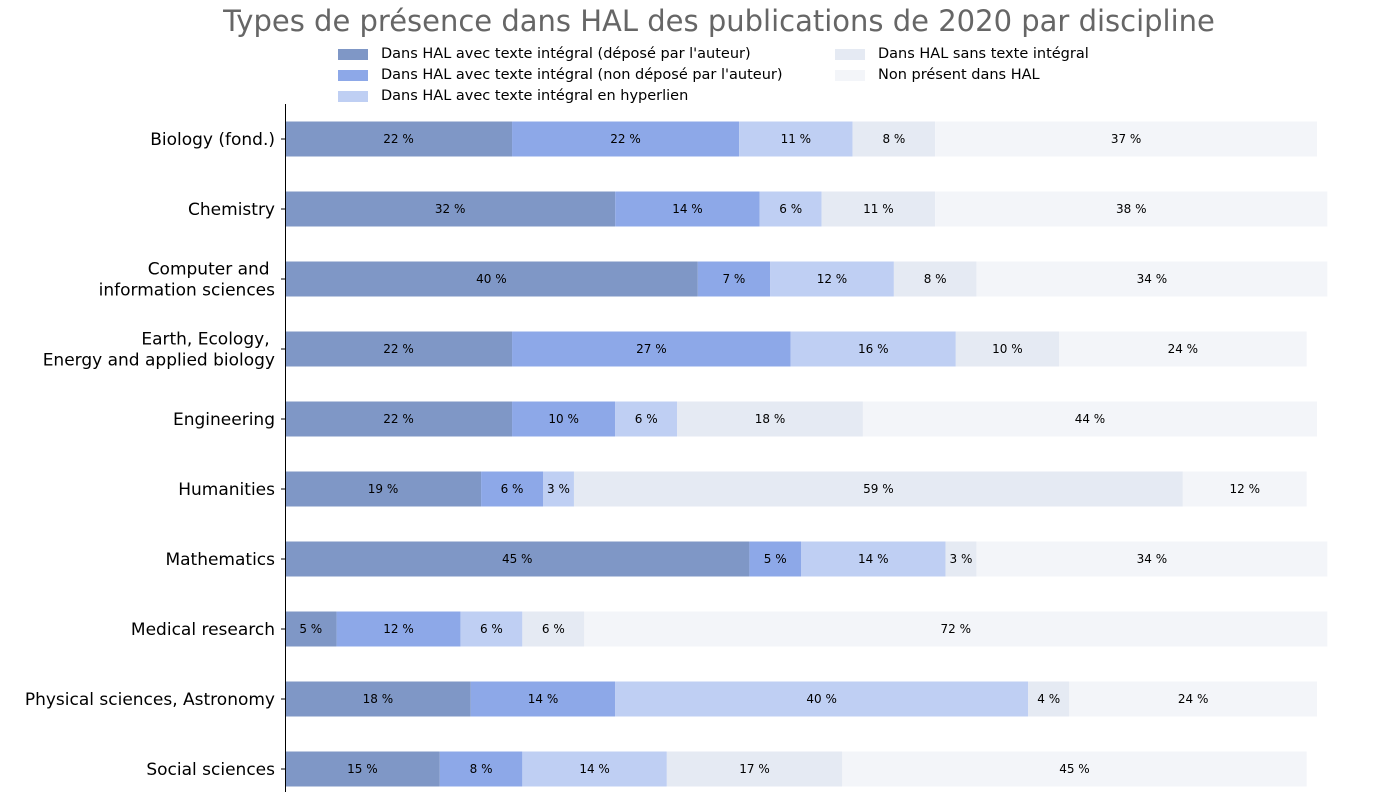  Describe the element at coordinates (1007, 349) in the screenshot. I see `bar-segment-earth-ecology-energy-and-applied-biology-s3` at that location.